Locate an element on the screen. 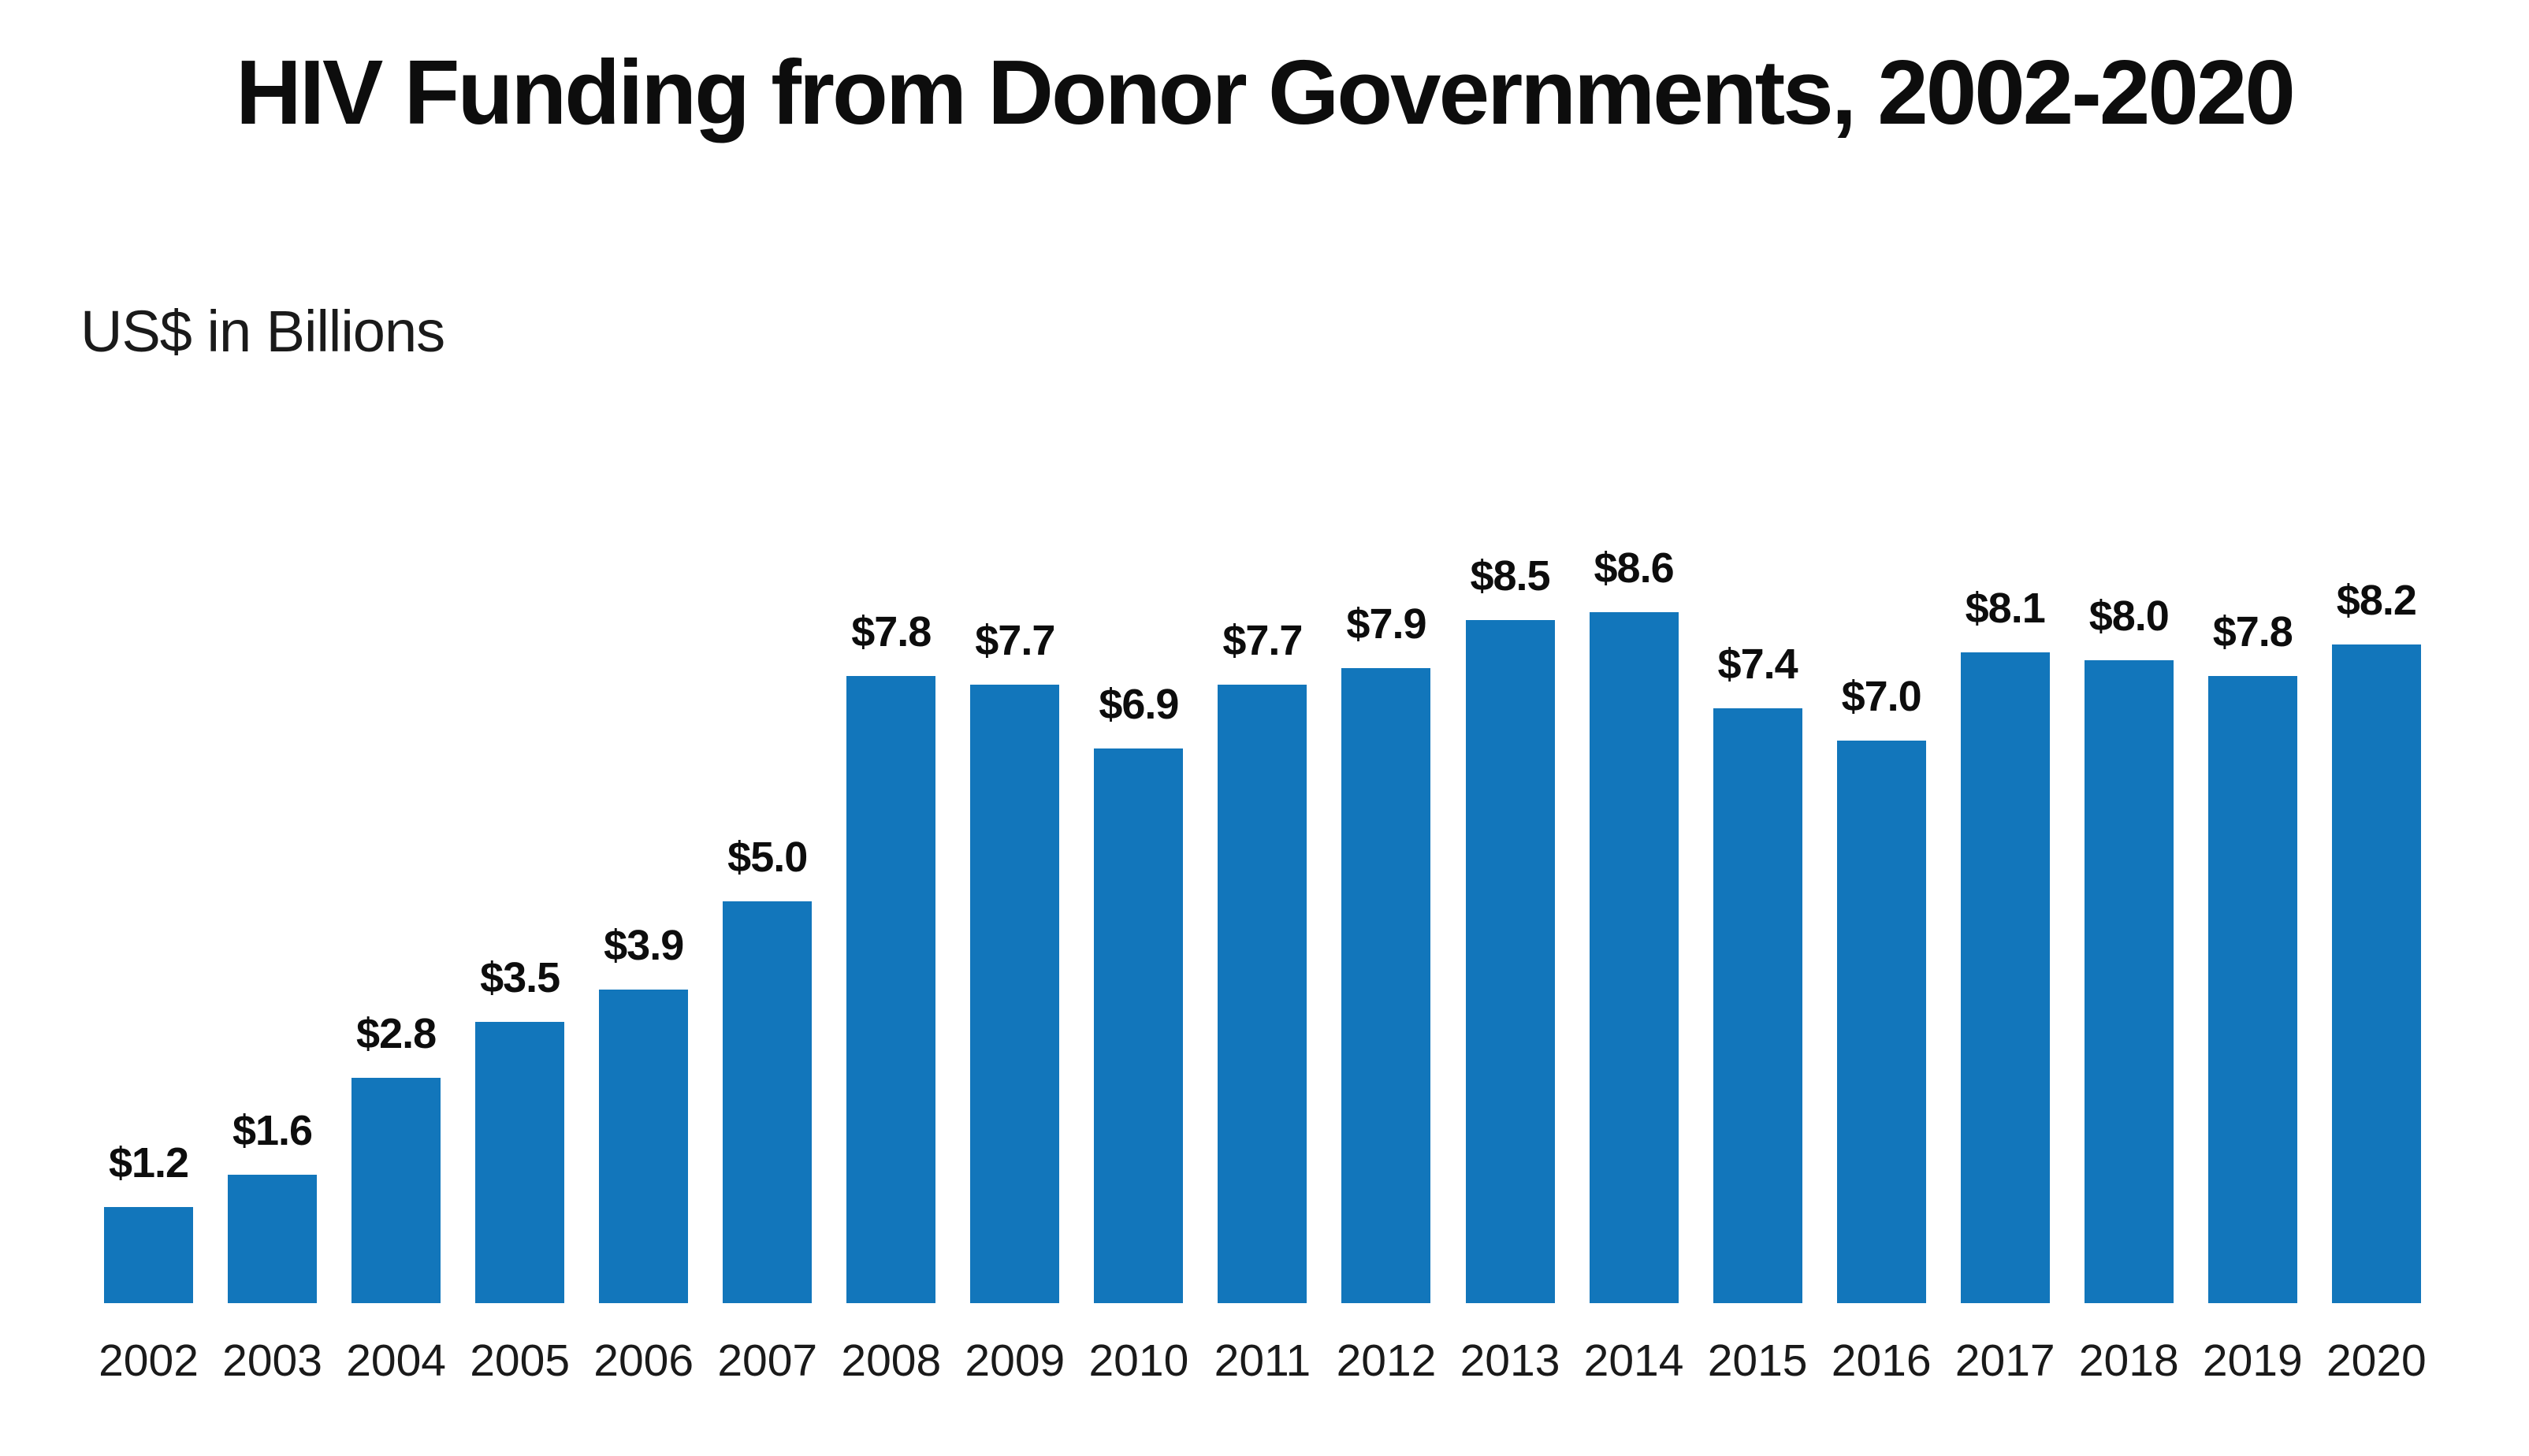  x-axis-tick-label: 2004 is located at coordinates (396, 1360).